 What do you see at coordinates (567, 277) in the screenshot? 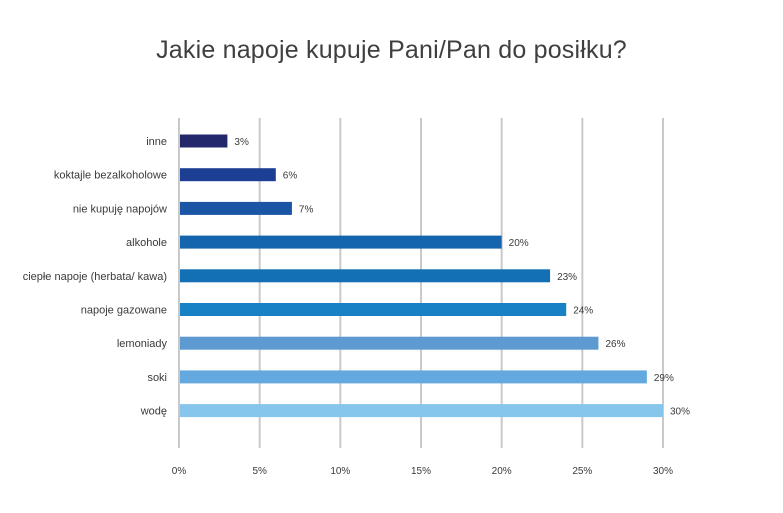
I see `value-label: 23%` at bounding box center [567, 277].